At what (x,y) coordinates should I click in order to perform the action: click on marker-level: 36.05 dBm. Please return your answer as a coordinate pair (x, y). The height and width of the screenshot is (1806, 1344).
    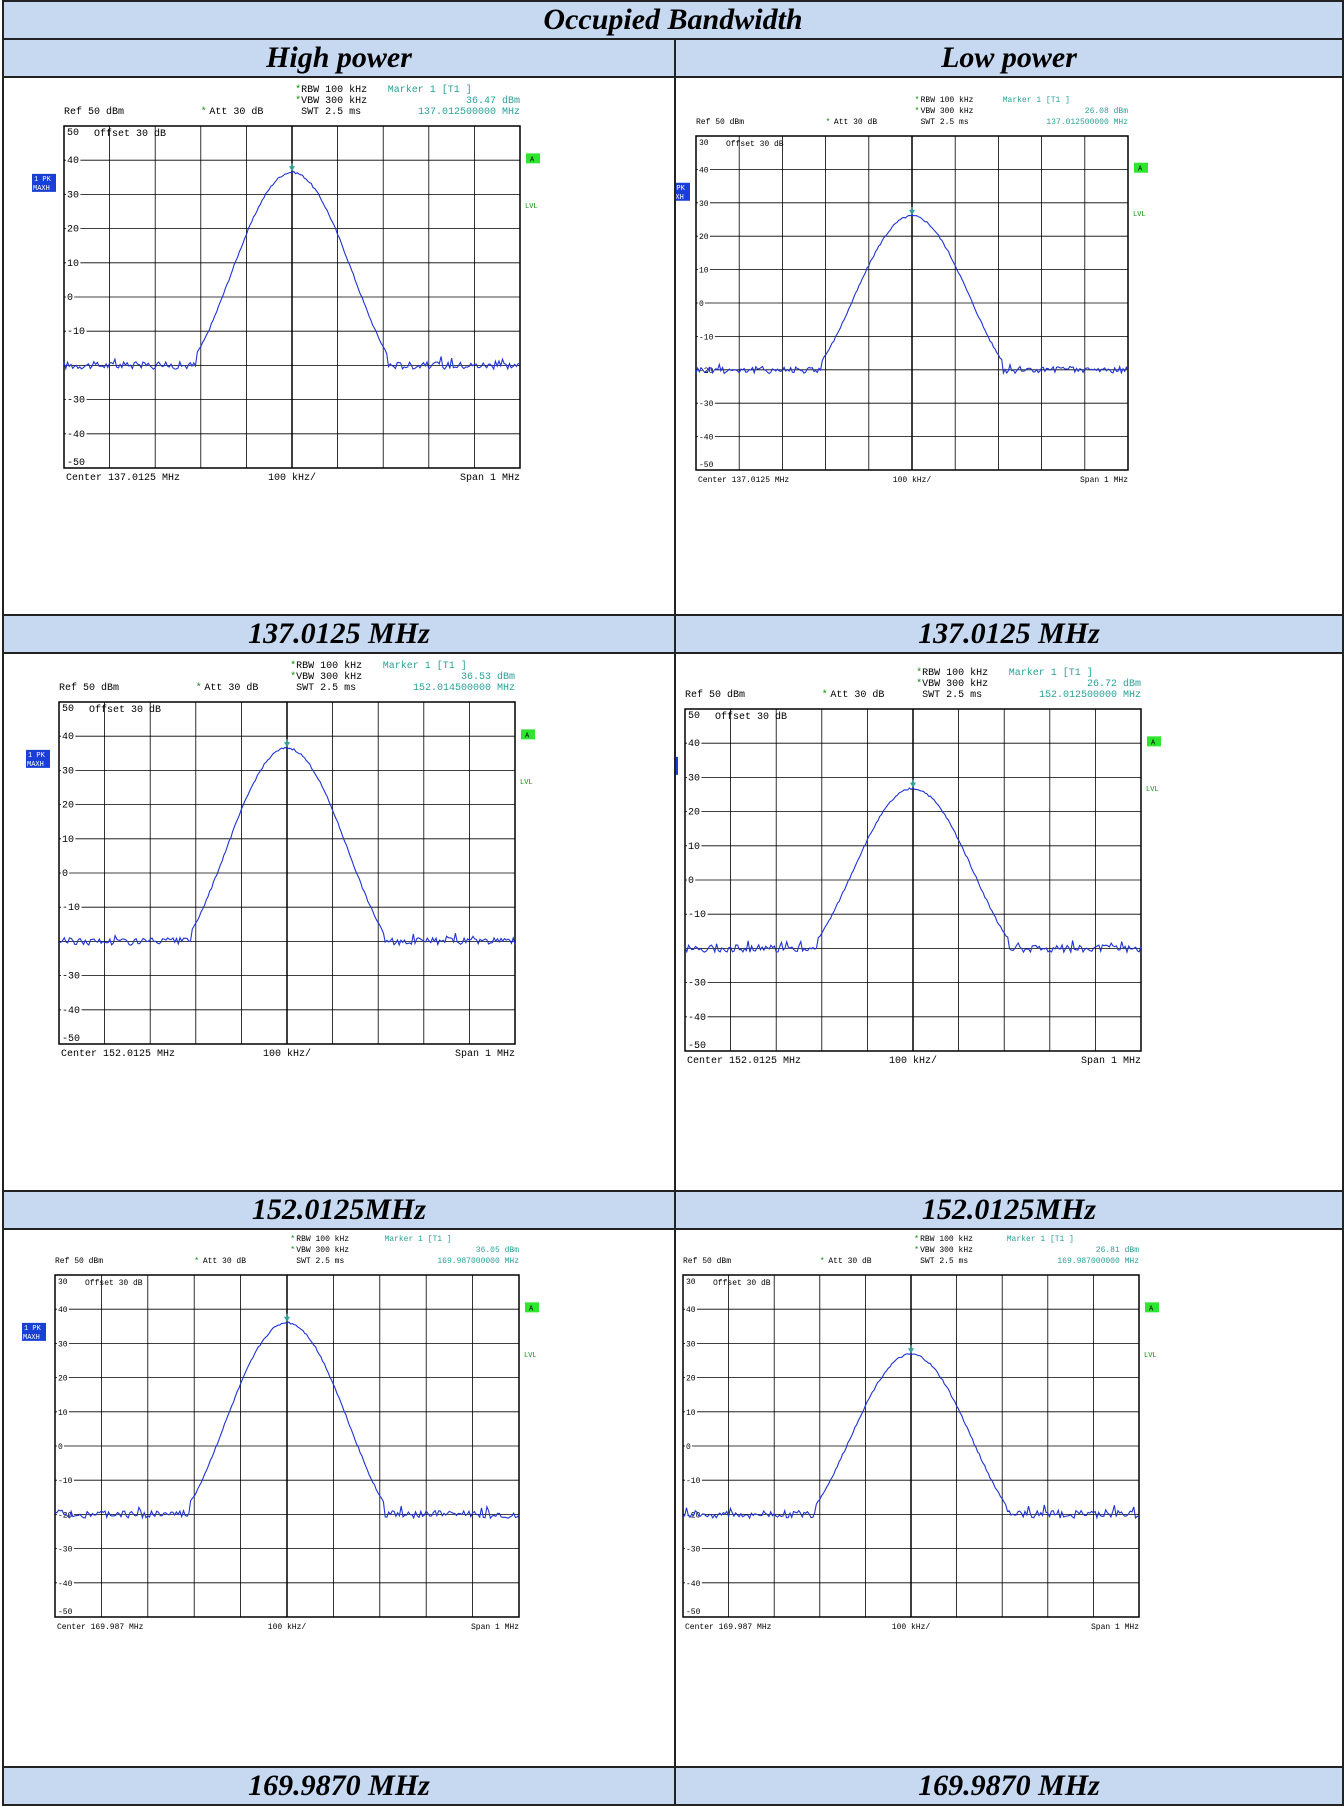
    Looking at the image, I should click on (497, 1250).